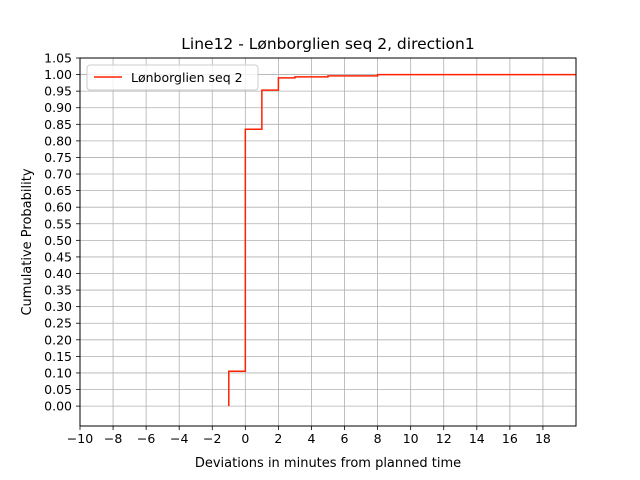  I want to click on y-tick-label: 0.85, so click(58, 124).